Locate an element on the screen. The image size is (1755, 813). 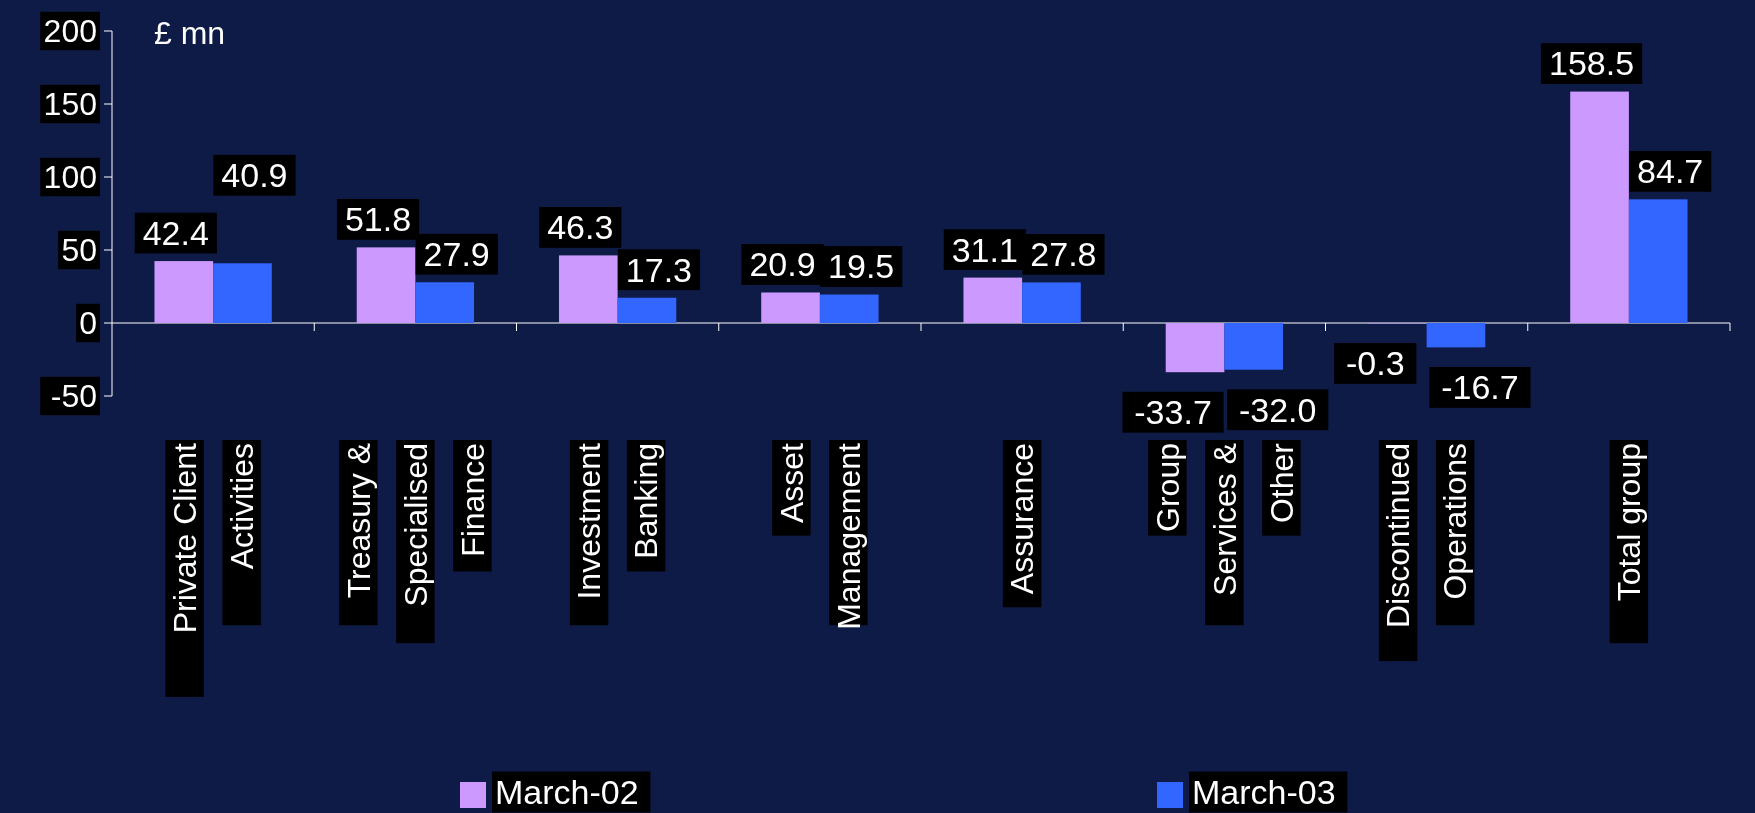
y-tick-label: -50 is located at coordinates (73, 396).